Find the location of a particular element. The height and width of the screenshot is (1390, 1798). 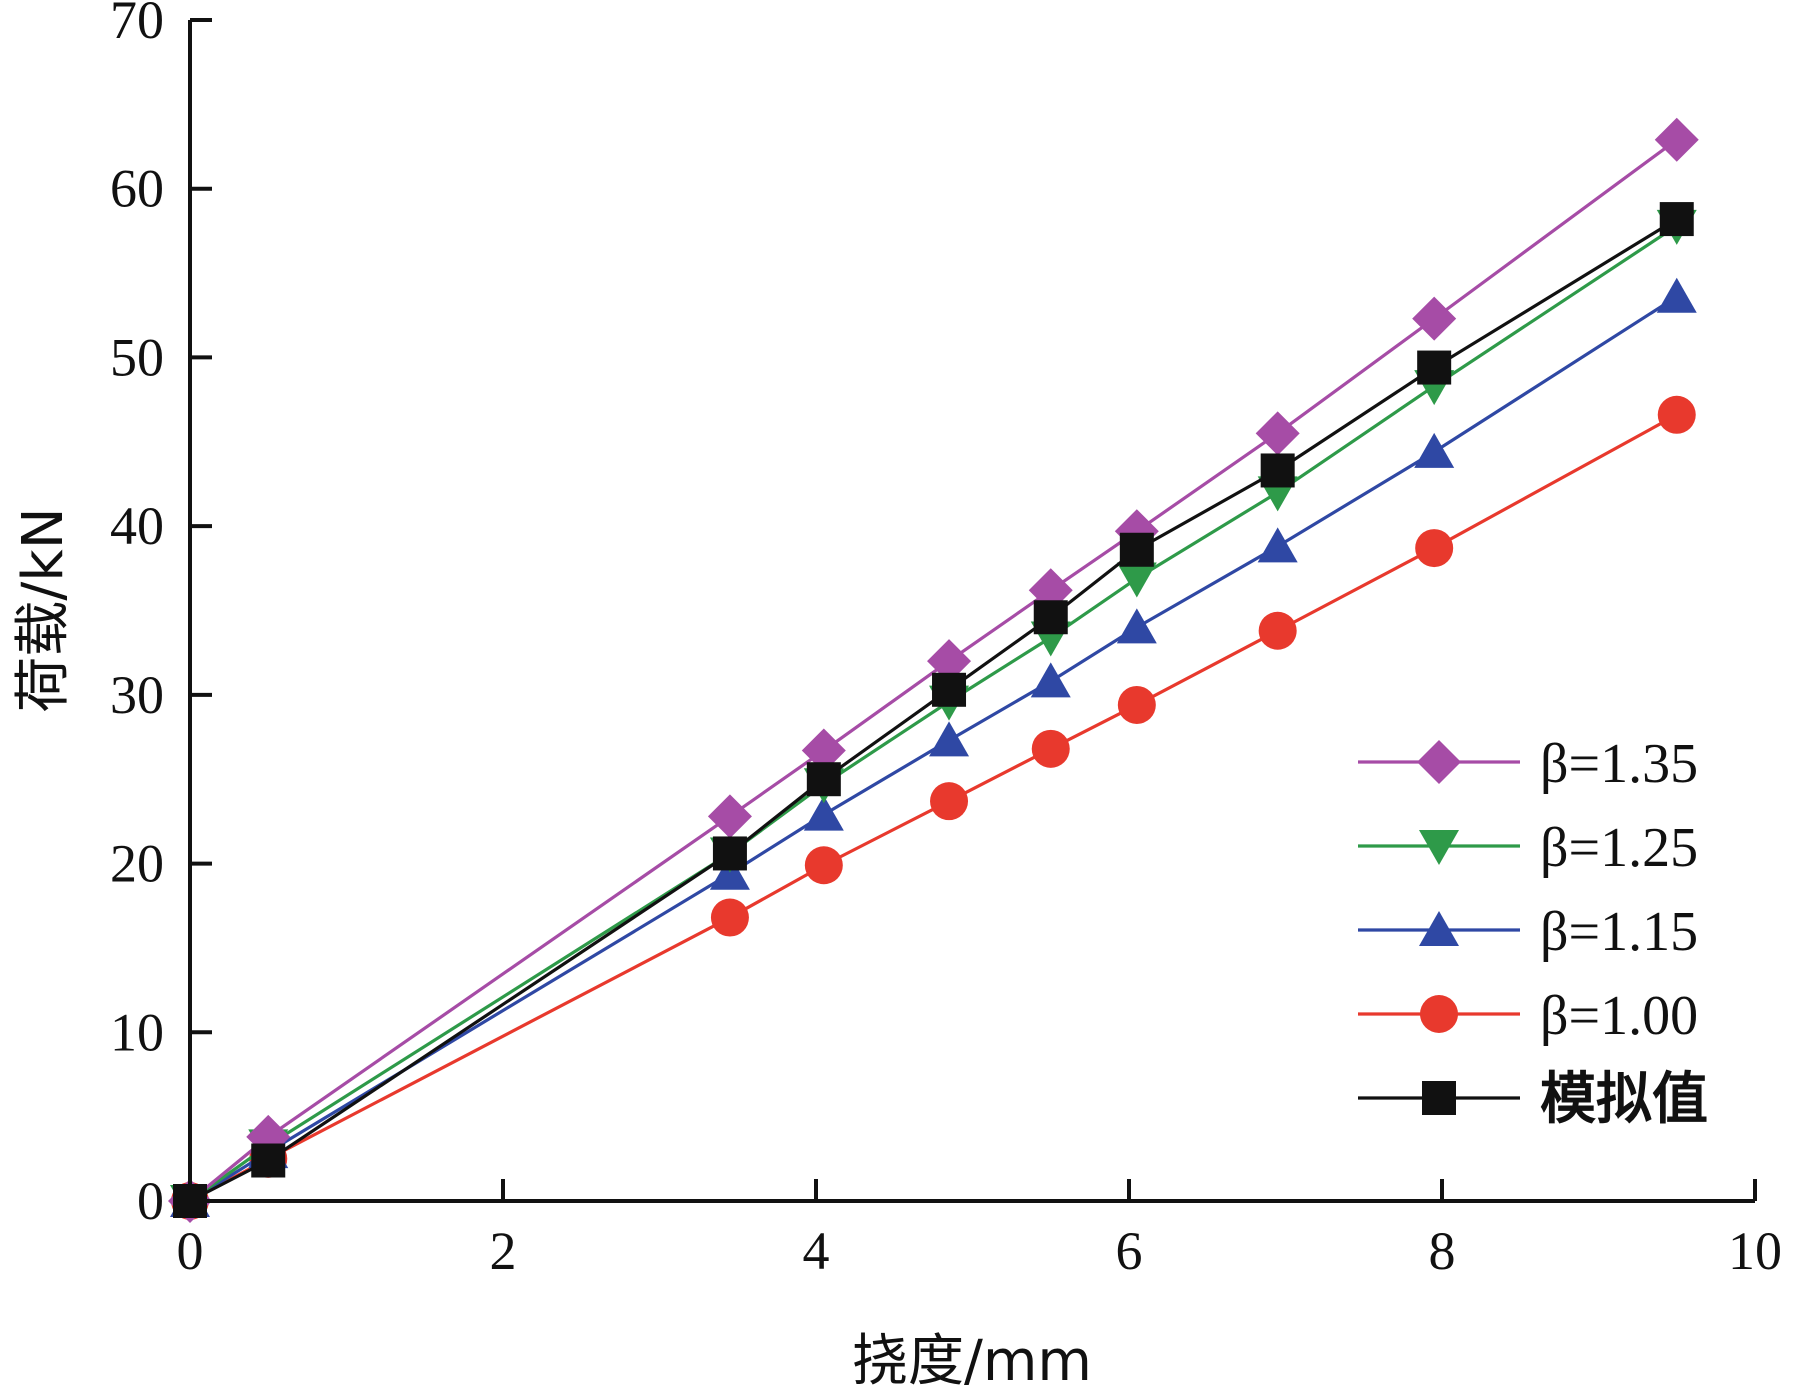

legend: β=1.35 β=1.25 β=1.15 β=1.00 模拟值 is located at coordinates (1533, 932).